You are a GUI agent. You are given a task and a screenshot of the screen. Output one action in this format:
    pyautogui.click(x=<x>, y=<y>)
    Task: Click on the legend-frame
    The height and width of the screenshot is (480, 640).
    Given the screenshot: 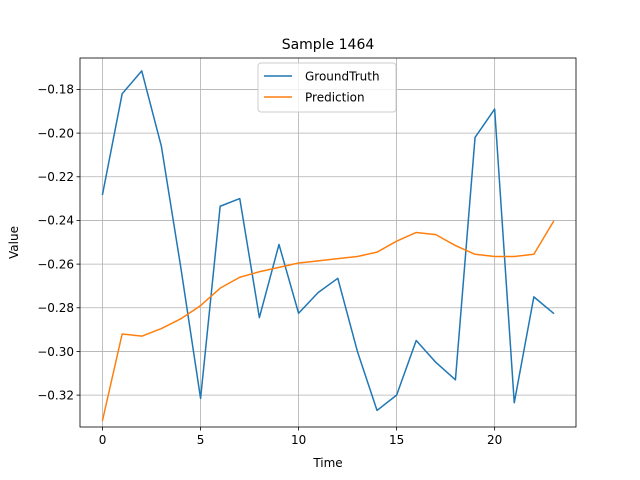 What is the action you would take?
    pyautogui.click(x=327, y=87)
    